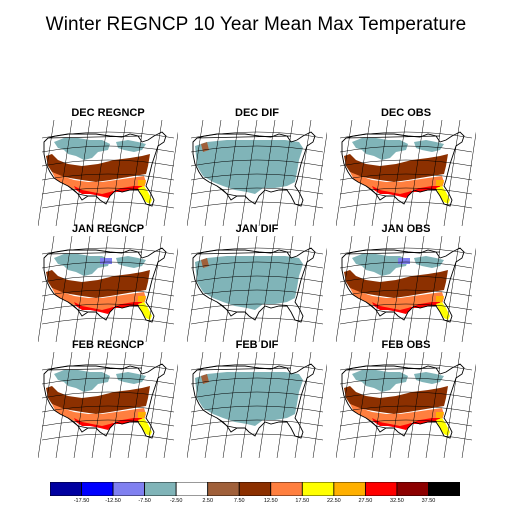 This screenshot has height=512, width=512. Describe the element at coordinates (81, 501) in the screenshot. I see `colorbar-tick-label: -17.50` at that location.